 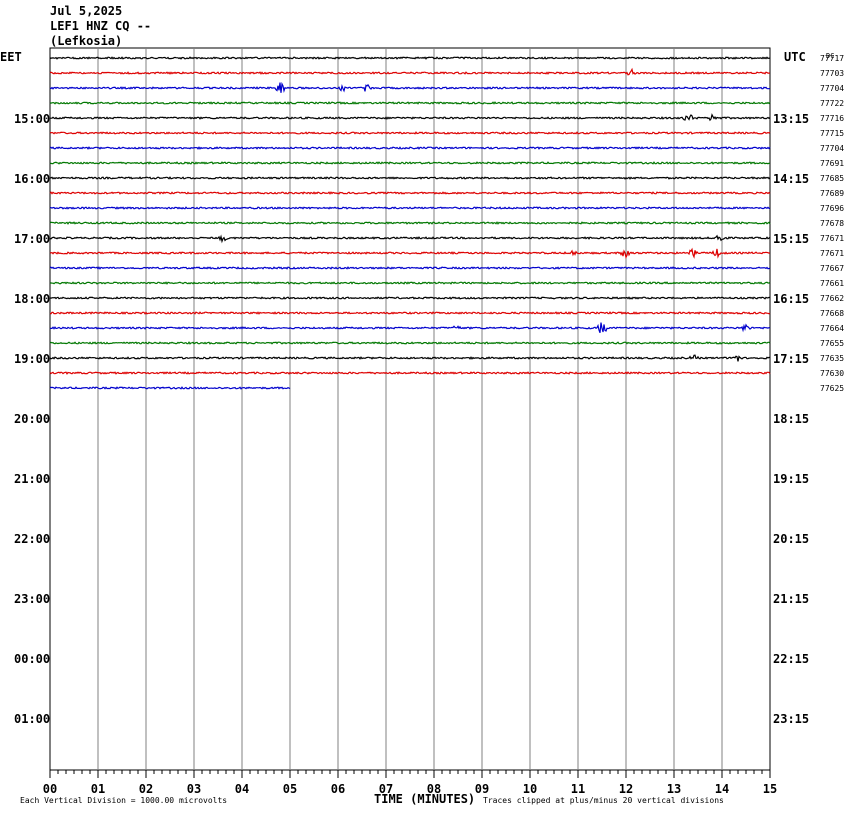 I want to click on x-tick-label: 14, so click(x=722, y=789).